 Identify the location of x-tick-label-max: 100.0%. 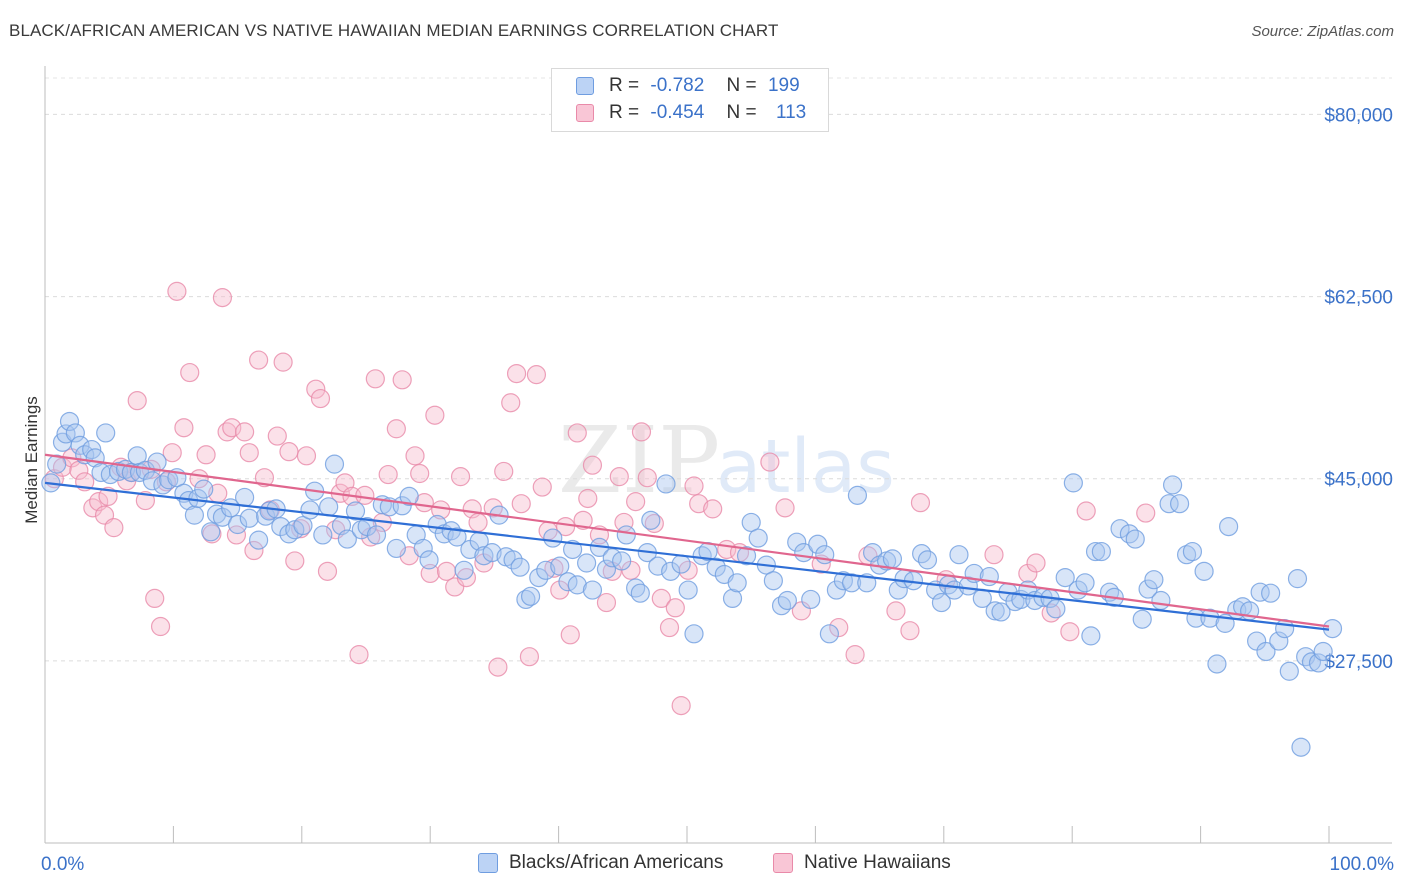
(1362, 864).